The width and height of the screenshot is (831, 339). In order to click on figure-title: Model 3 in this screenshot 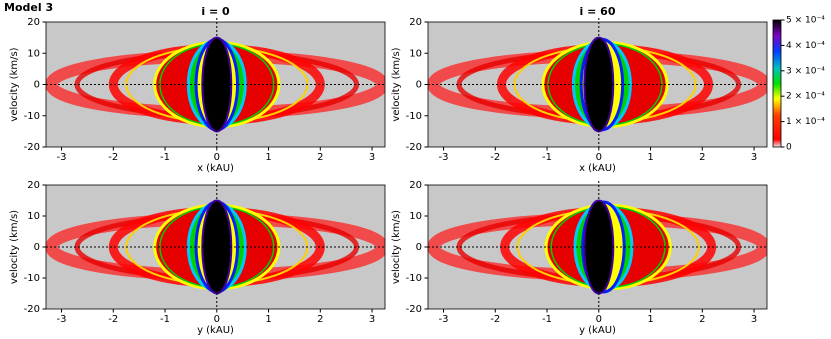, I will do `click(28, 7)`.